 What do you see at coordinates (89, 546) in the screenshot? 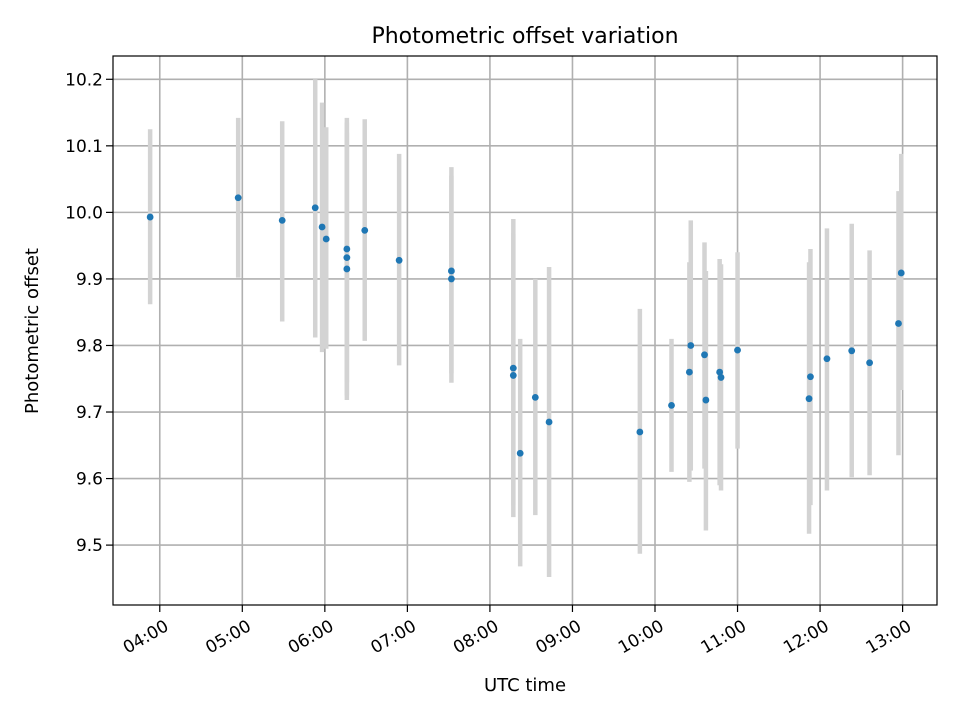
I see `y-tick-label: 9.5` at bounding box center [89, 546].